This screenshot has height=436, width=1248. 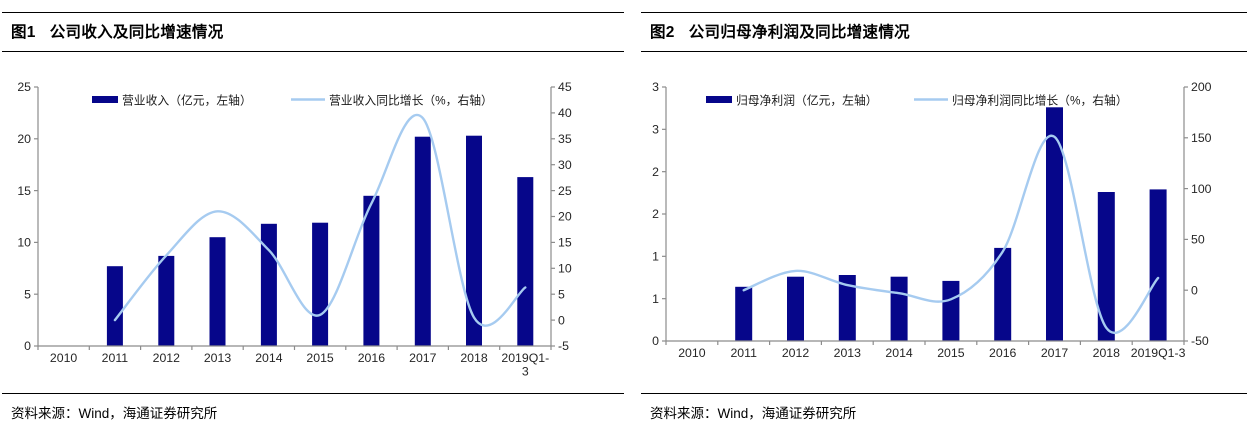 I want to click on right-axis-label: 25, so click(x=565, y=191).